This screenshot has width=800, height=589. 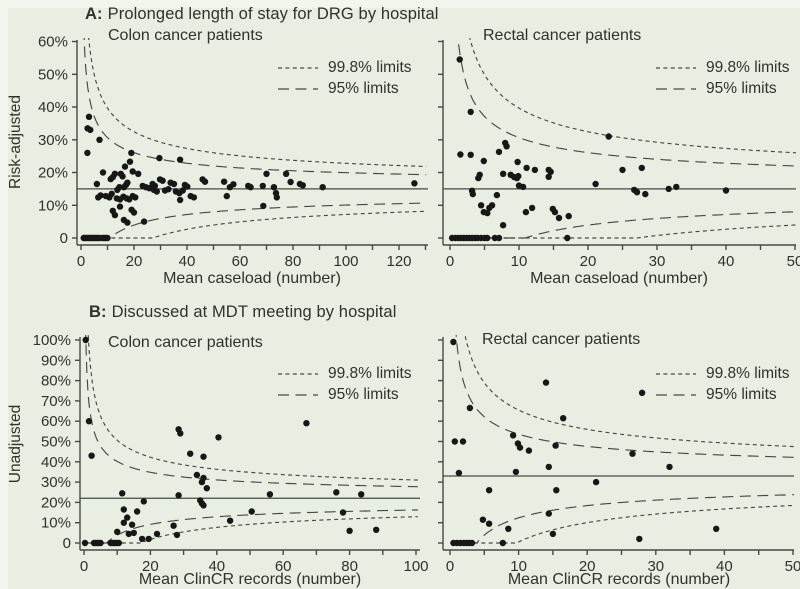 What do you see at coordinates (254, 220) in the screenshot?
I see `limit-95-lower` at bounding box center [254, 220].